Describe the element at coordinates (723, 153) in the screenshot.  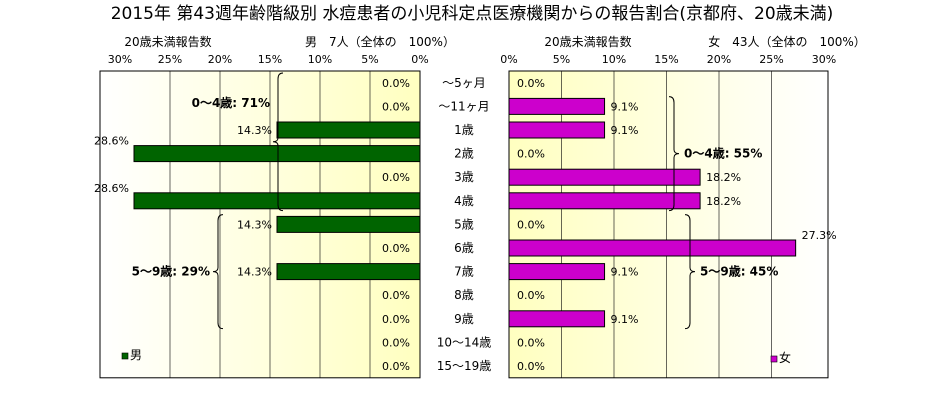
I see `bracket-label-right-0: 0～4歳: 55%` at that location.